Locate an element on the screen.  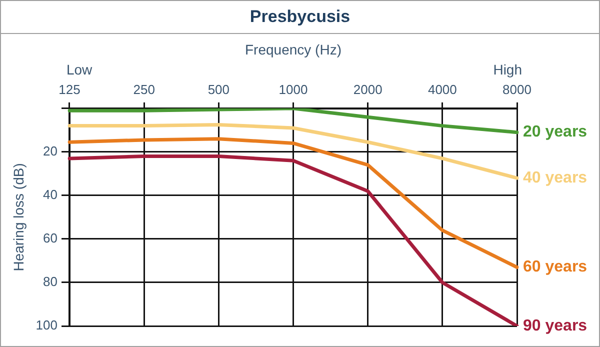
y-tick-label: 80 is located at coordinates (50, 282).